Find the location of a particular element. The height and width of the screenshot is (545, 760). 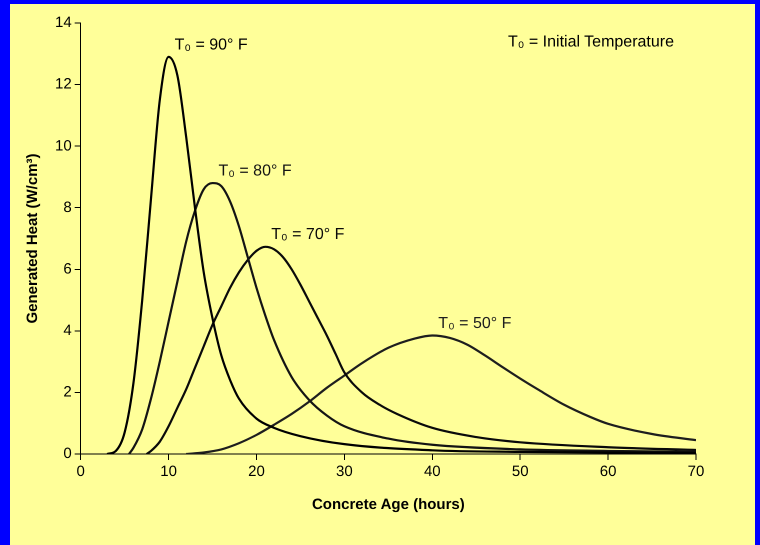

x-tick-label: 30 is located at coordinates (344, 471).